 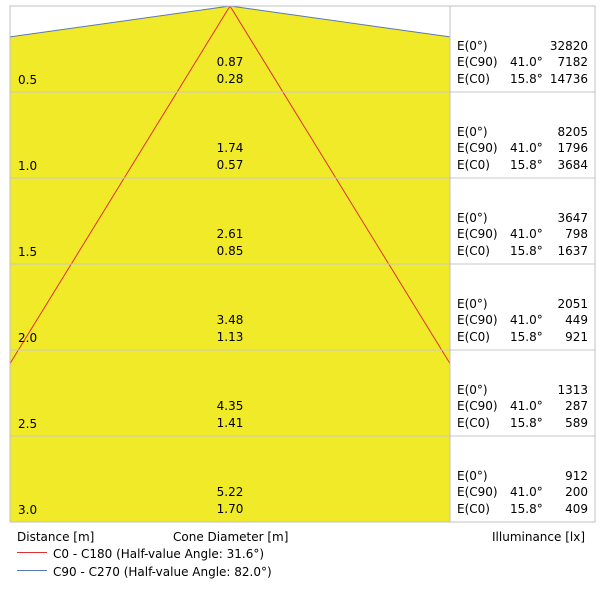 What do you see at coordinates (32, 570) in the screenshot?
I see `legend-line-c90` at bounding box center [32, 570].